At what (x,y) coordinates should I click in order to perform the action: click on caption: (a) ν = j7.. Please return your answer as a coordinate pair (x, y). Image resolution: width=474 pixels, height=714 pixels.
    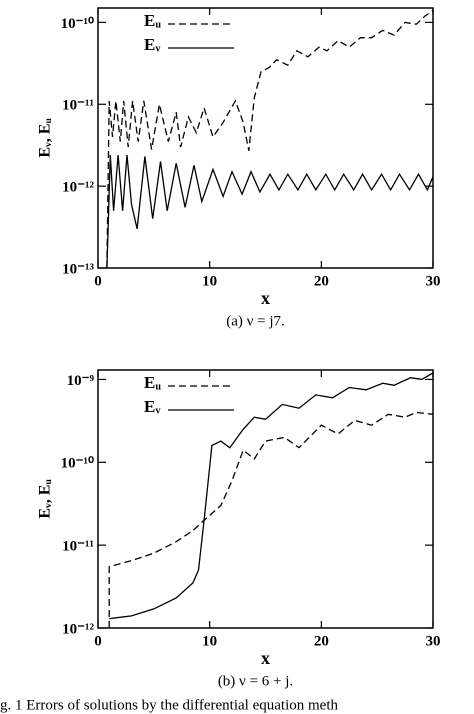
    Looking at the image, I should click on (255, 321).